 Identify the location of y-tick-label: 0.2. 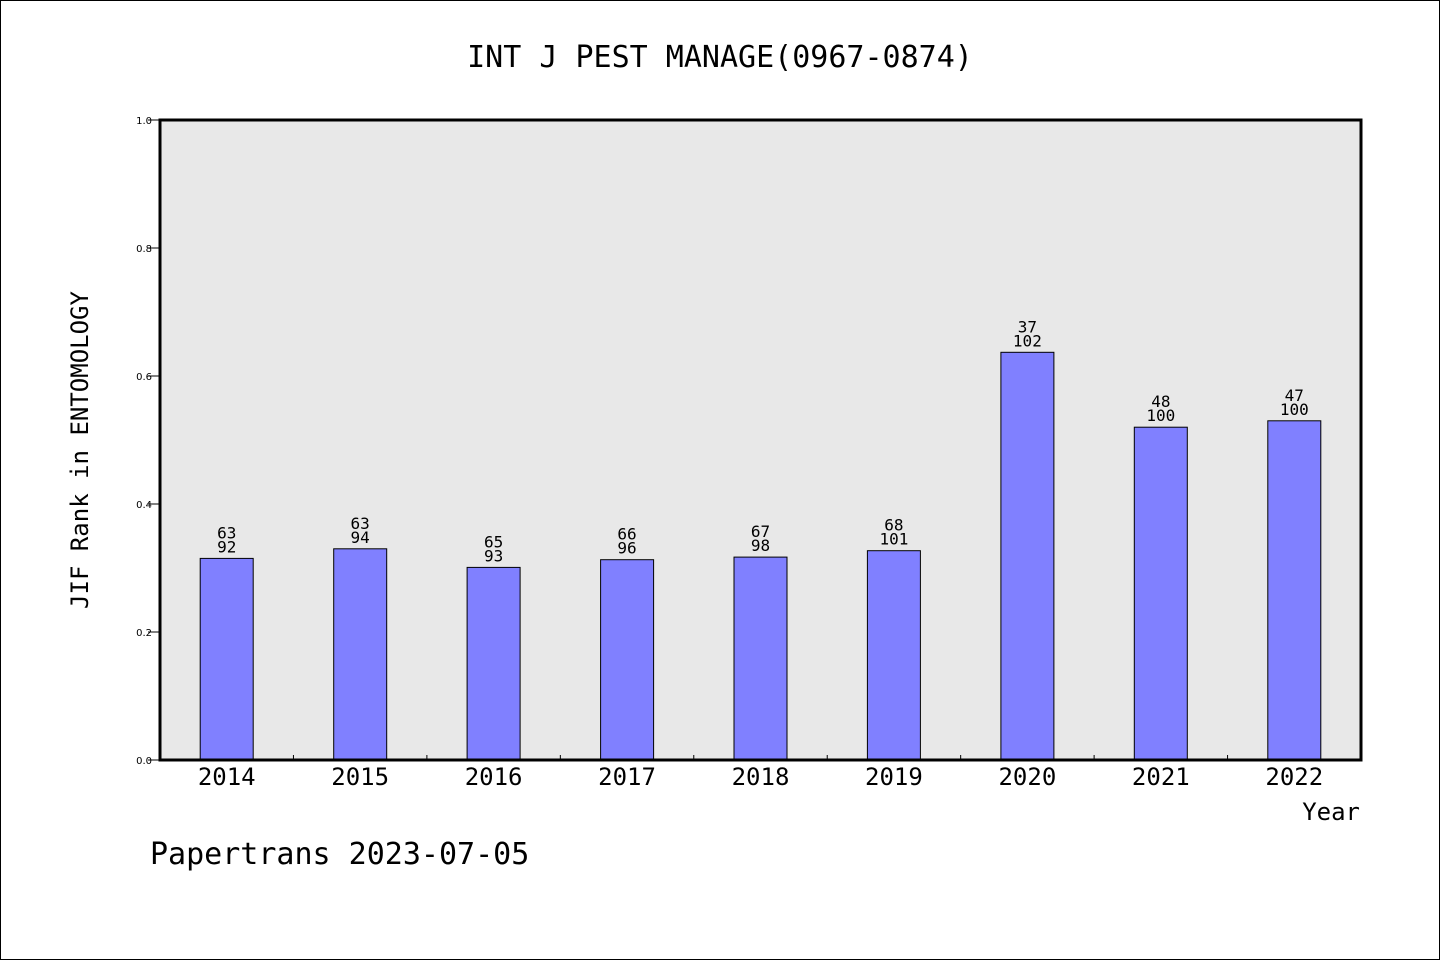
(144, 633).